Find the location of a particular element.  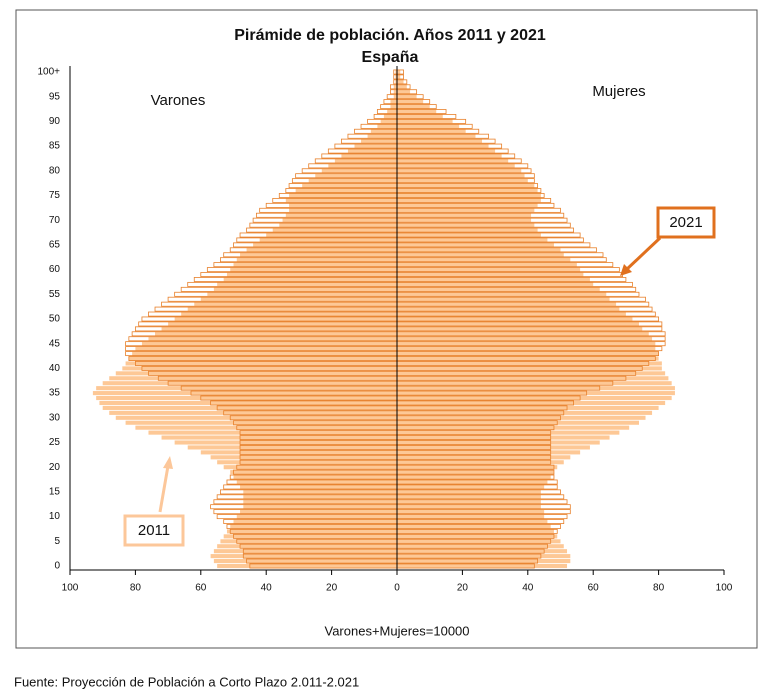

callout-label: 2021 is located at coordinates (685, 222).